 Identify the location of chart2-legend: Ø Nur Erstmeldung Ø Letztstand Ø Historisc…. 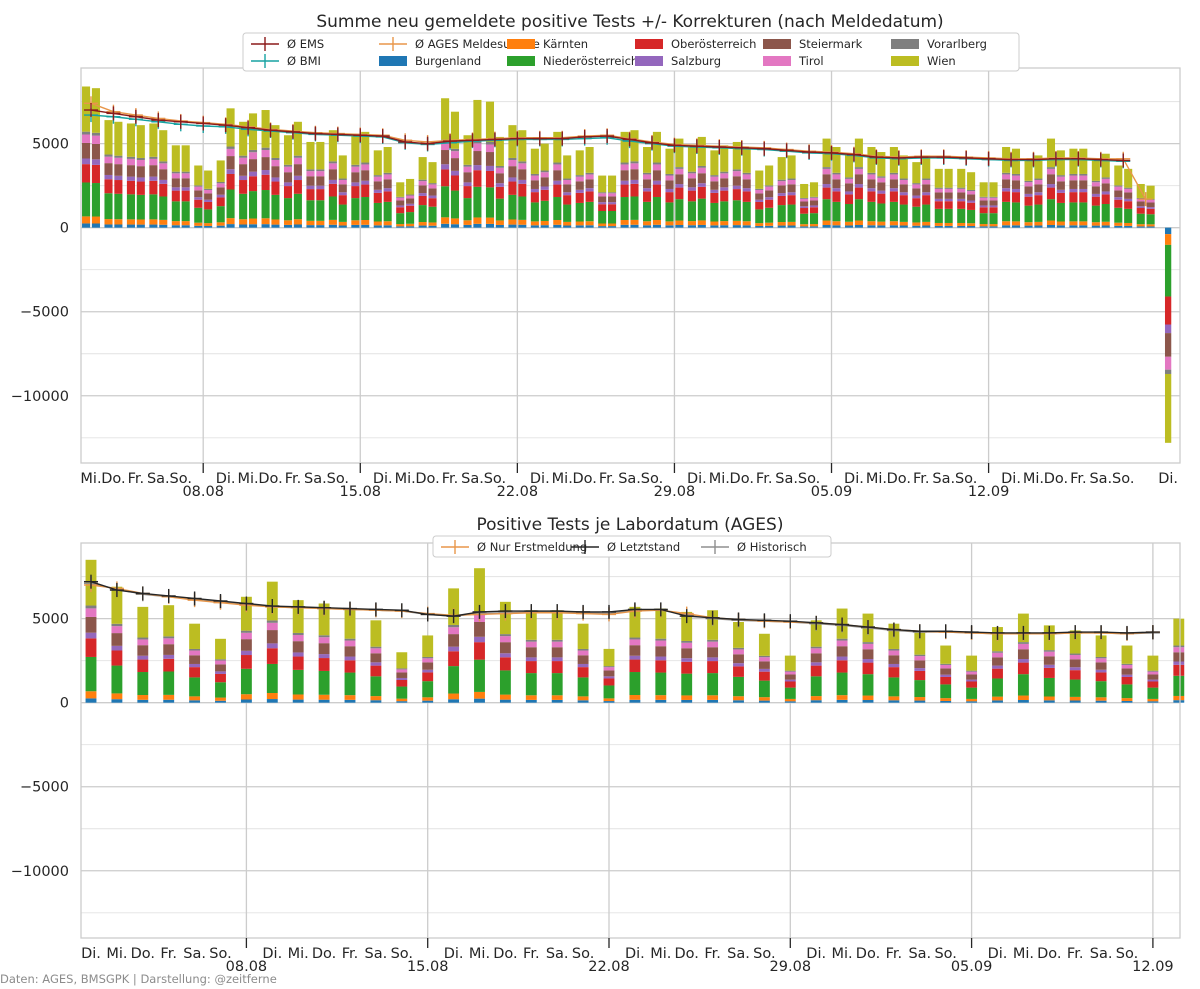
(632, 546).